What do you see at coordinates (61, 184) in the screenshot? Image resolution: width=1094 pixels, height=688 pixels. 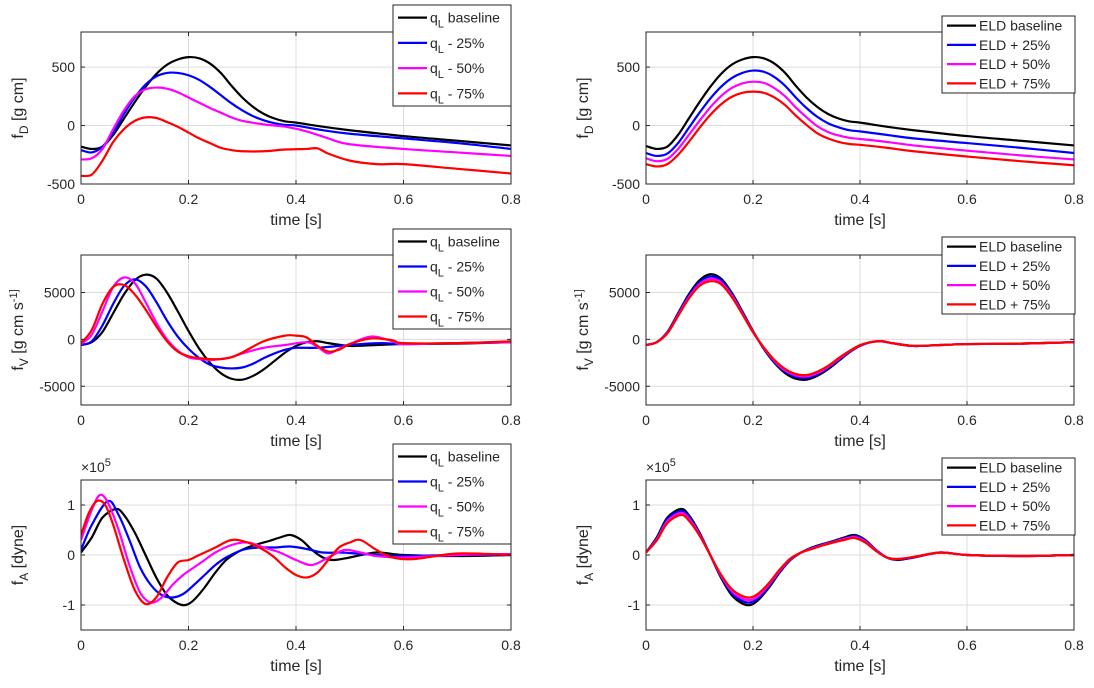 I see `y-tick-label: -500` at bounding box center [61, 184].